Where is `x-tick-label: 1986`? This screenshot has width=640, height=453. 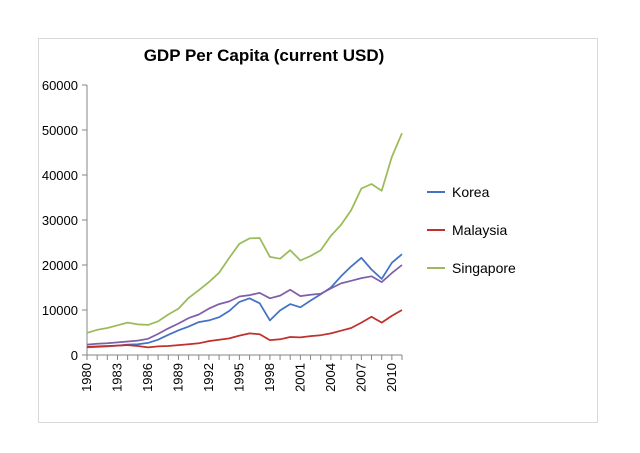 x-tick-label: 1986 is located at coordinates (147, 377).